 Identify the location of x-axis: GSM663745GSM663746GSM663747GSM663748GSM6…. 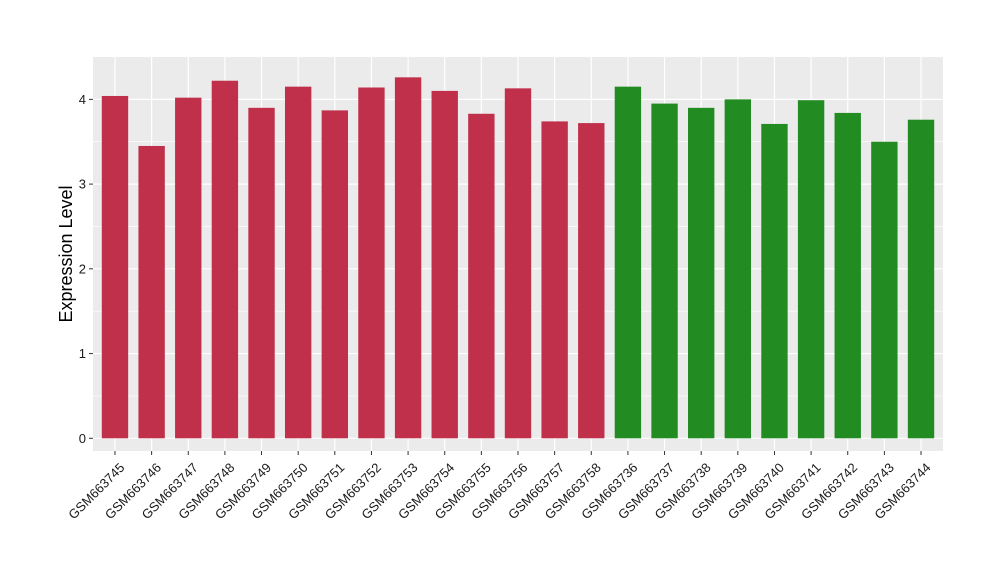
(499, 486).